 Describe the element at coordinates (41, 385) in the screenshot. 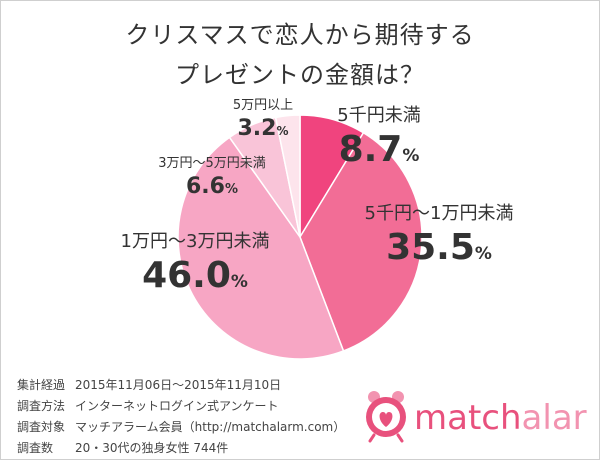

I see `note-key: 集計経過` at that location.